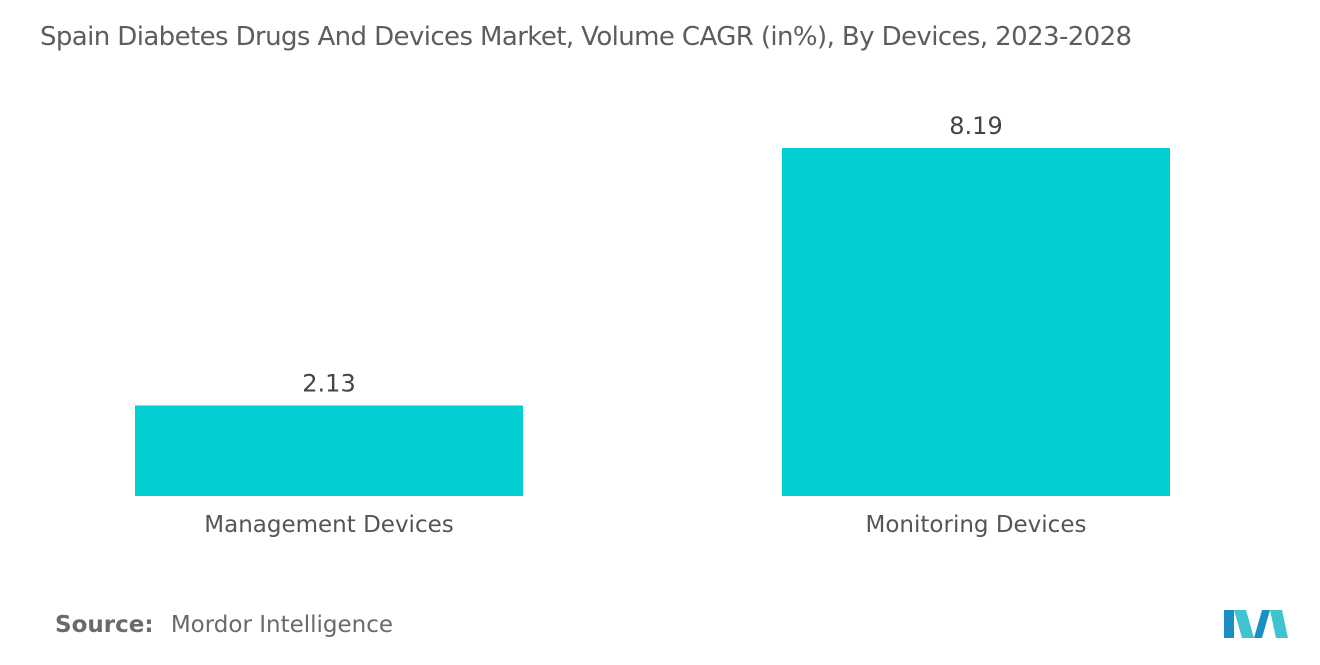 This screenshot has width=1320, height=665. What do you see at coordinates (328, 525) in the screenshot?
I see `category-label: Management Devices` at bounding box center [328, 525].